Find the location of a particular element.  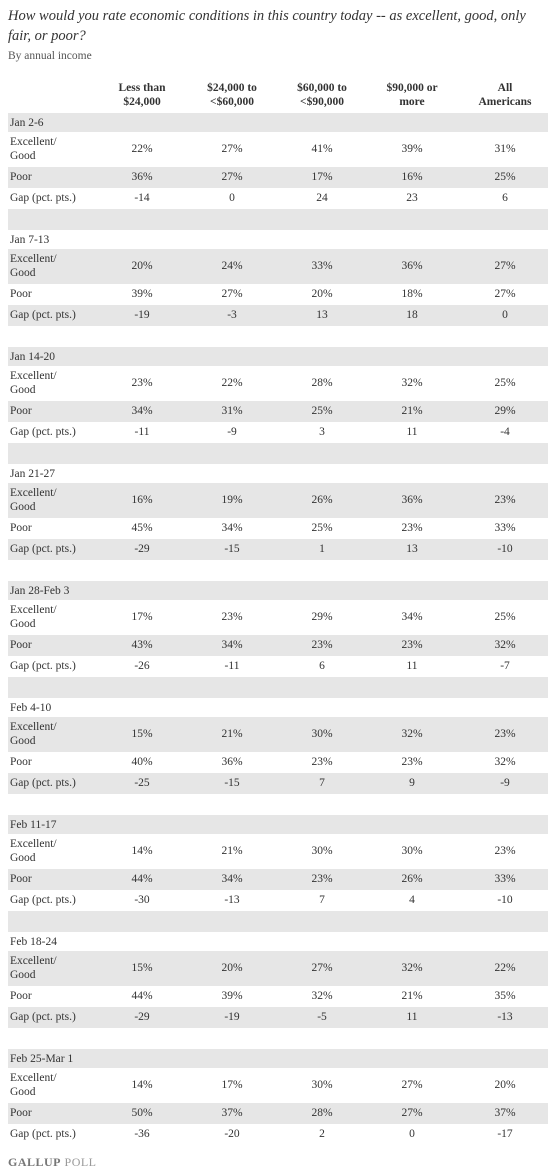

value-cell: 34% is located at coordinates (232, 879).